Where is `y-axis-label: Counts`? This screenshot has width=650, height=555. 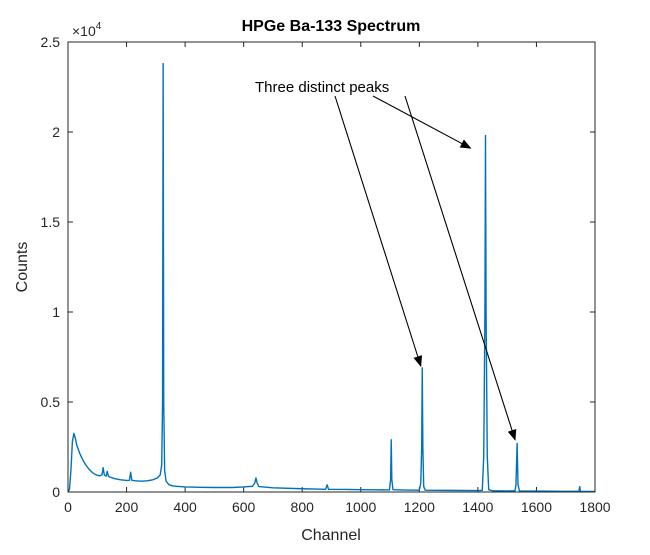
y-axis-label: Counts is located at coordinates (22, 267).